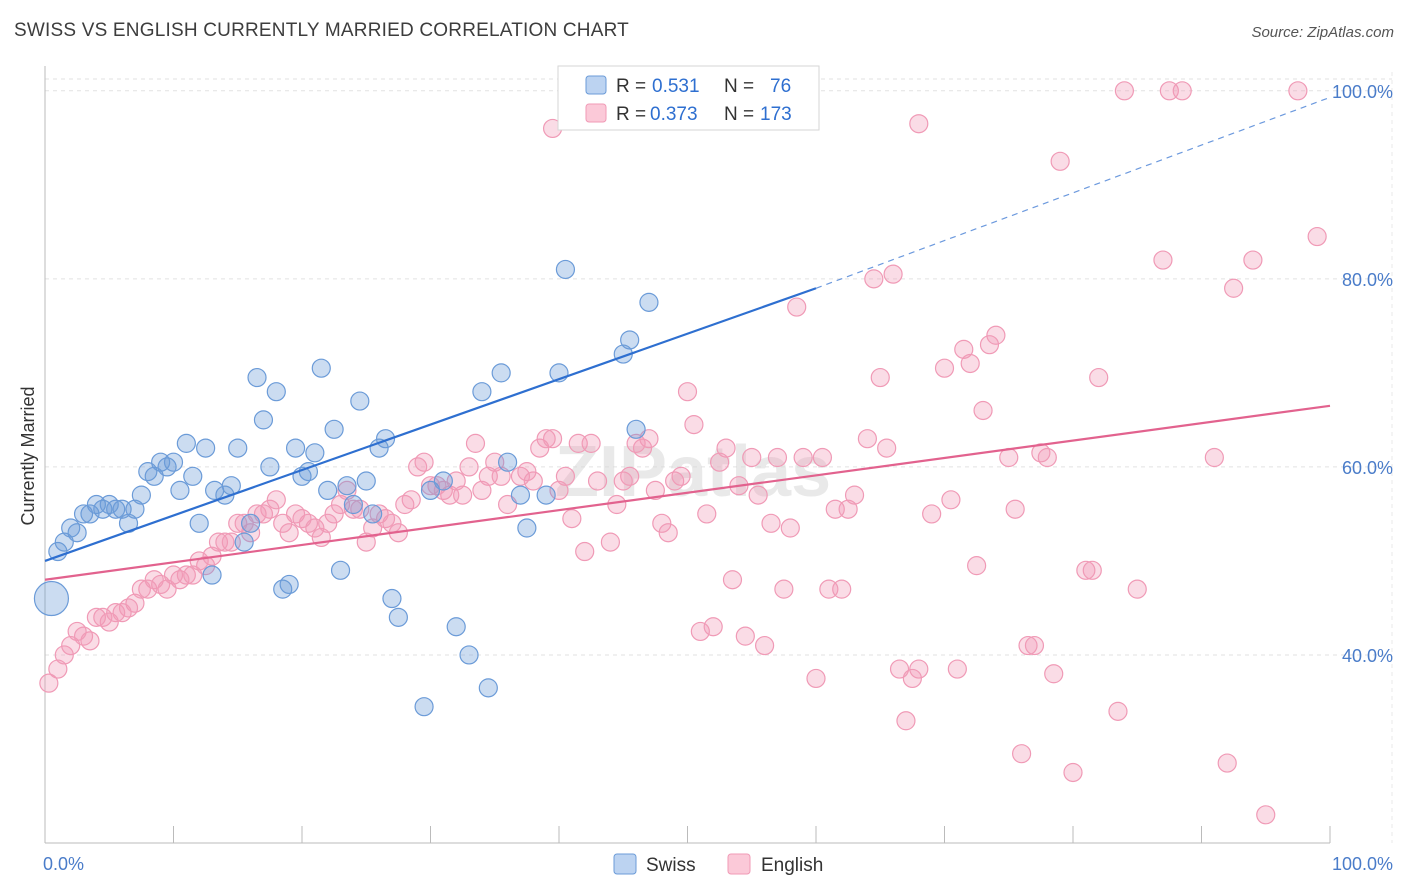 The height and width of the screenshot is (892, 1406). I want to click on swiss-n-label: N =, so click(739, 86).